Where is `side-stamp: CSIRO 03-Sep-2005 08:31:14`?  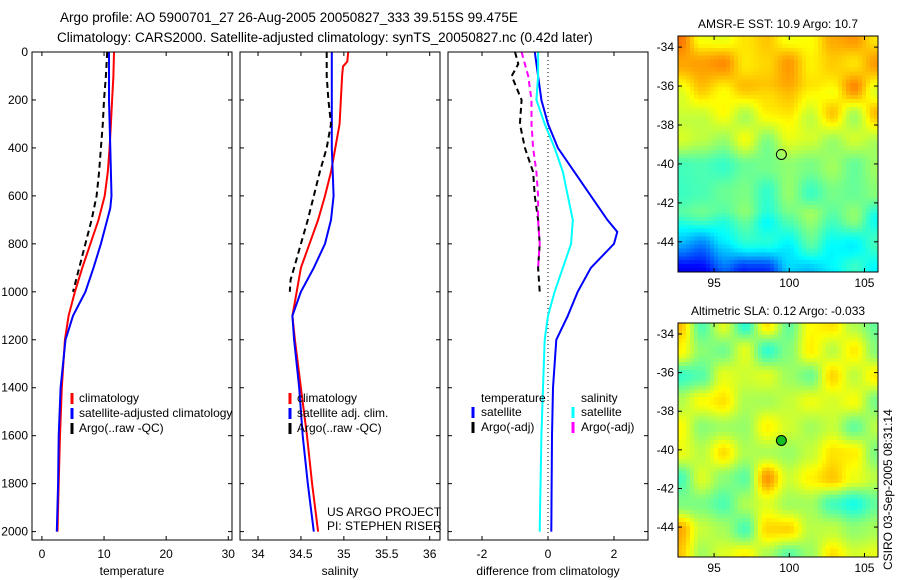
side-stamp: CSIRO 03-Sep-2005 08:31:14 is located at coordinates (888, 489).